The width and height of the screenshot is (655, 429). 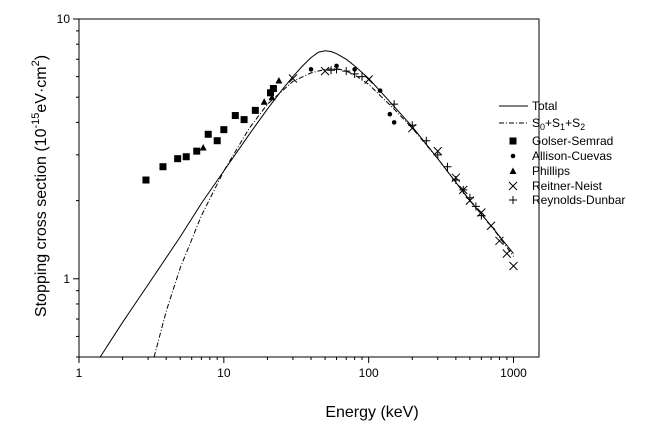 What do you see at coordinates (369, 373) in the screenshot?
I see `x-tick-label: 100` at bounding box center [369, 373].